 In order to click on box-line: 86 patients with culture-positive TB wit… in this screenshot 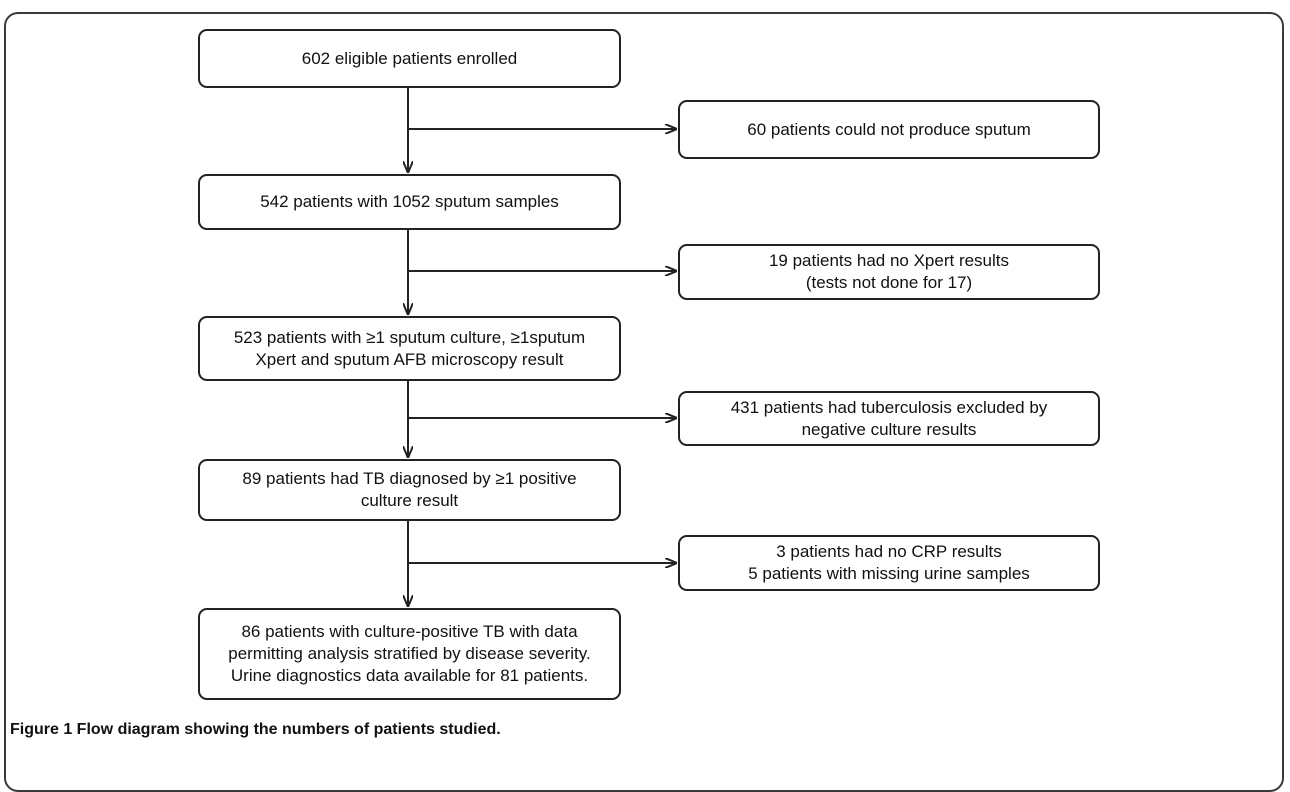, I will do `click(409, 631)`.